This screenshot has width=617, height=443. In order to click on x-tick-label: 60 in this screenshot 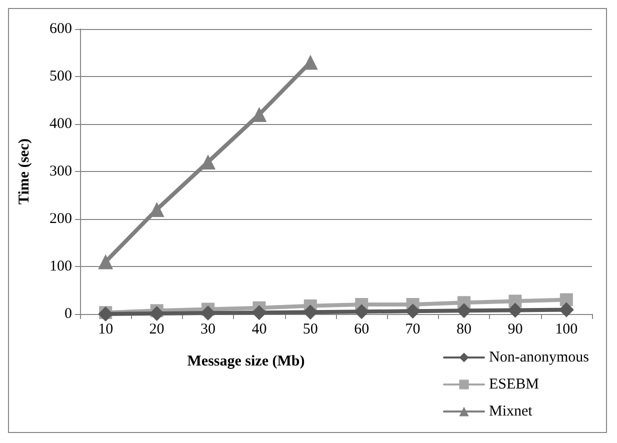, I will do `click(362, 330)`.